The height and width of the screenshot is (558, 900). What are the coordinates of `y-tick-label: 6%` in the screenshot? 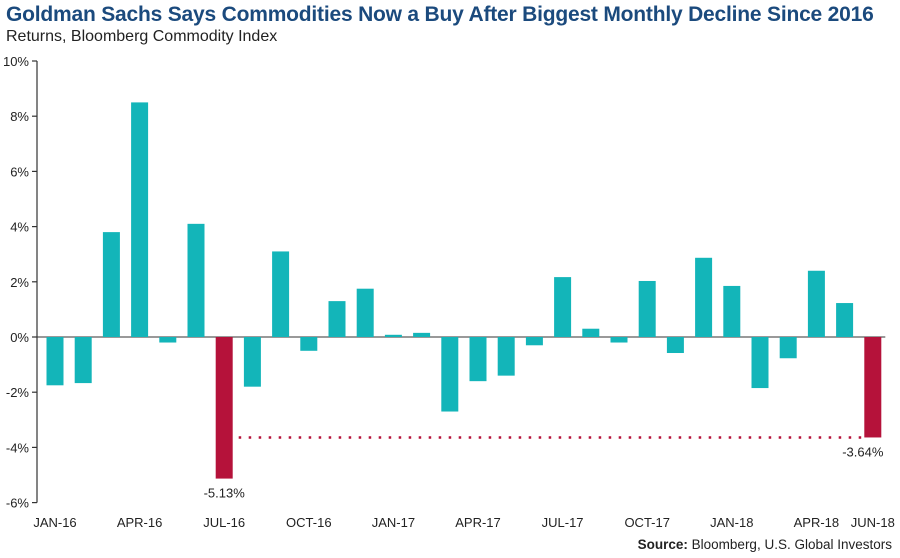 It's located at (19, 171).